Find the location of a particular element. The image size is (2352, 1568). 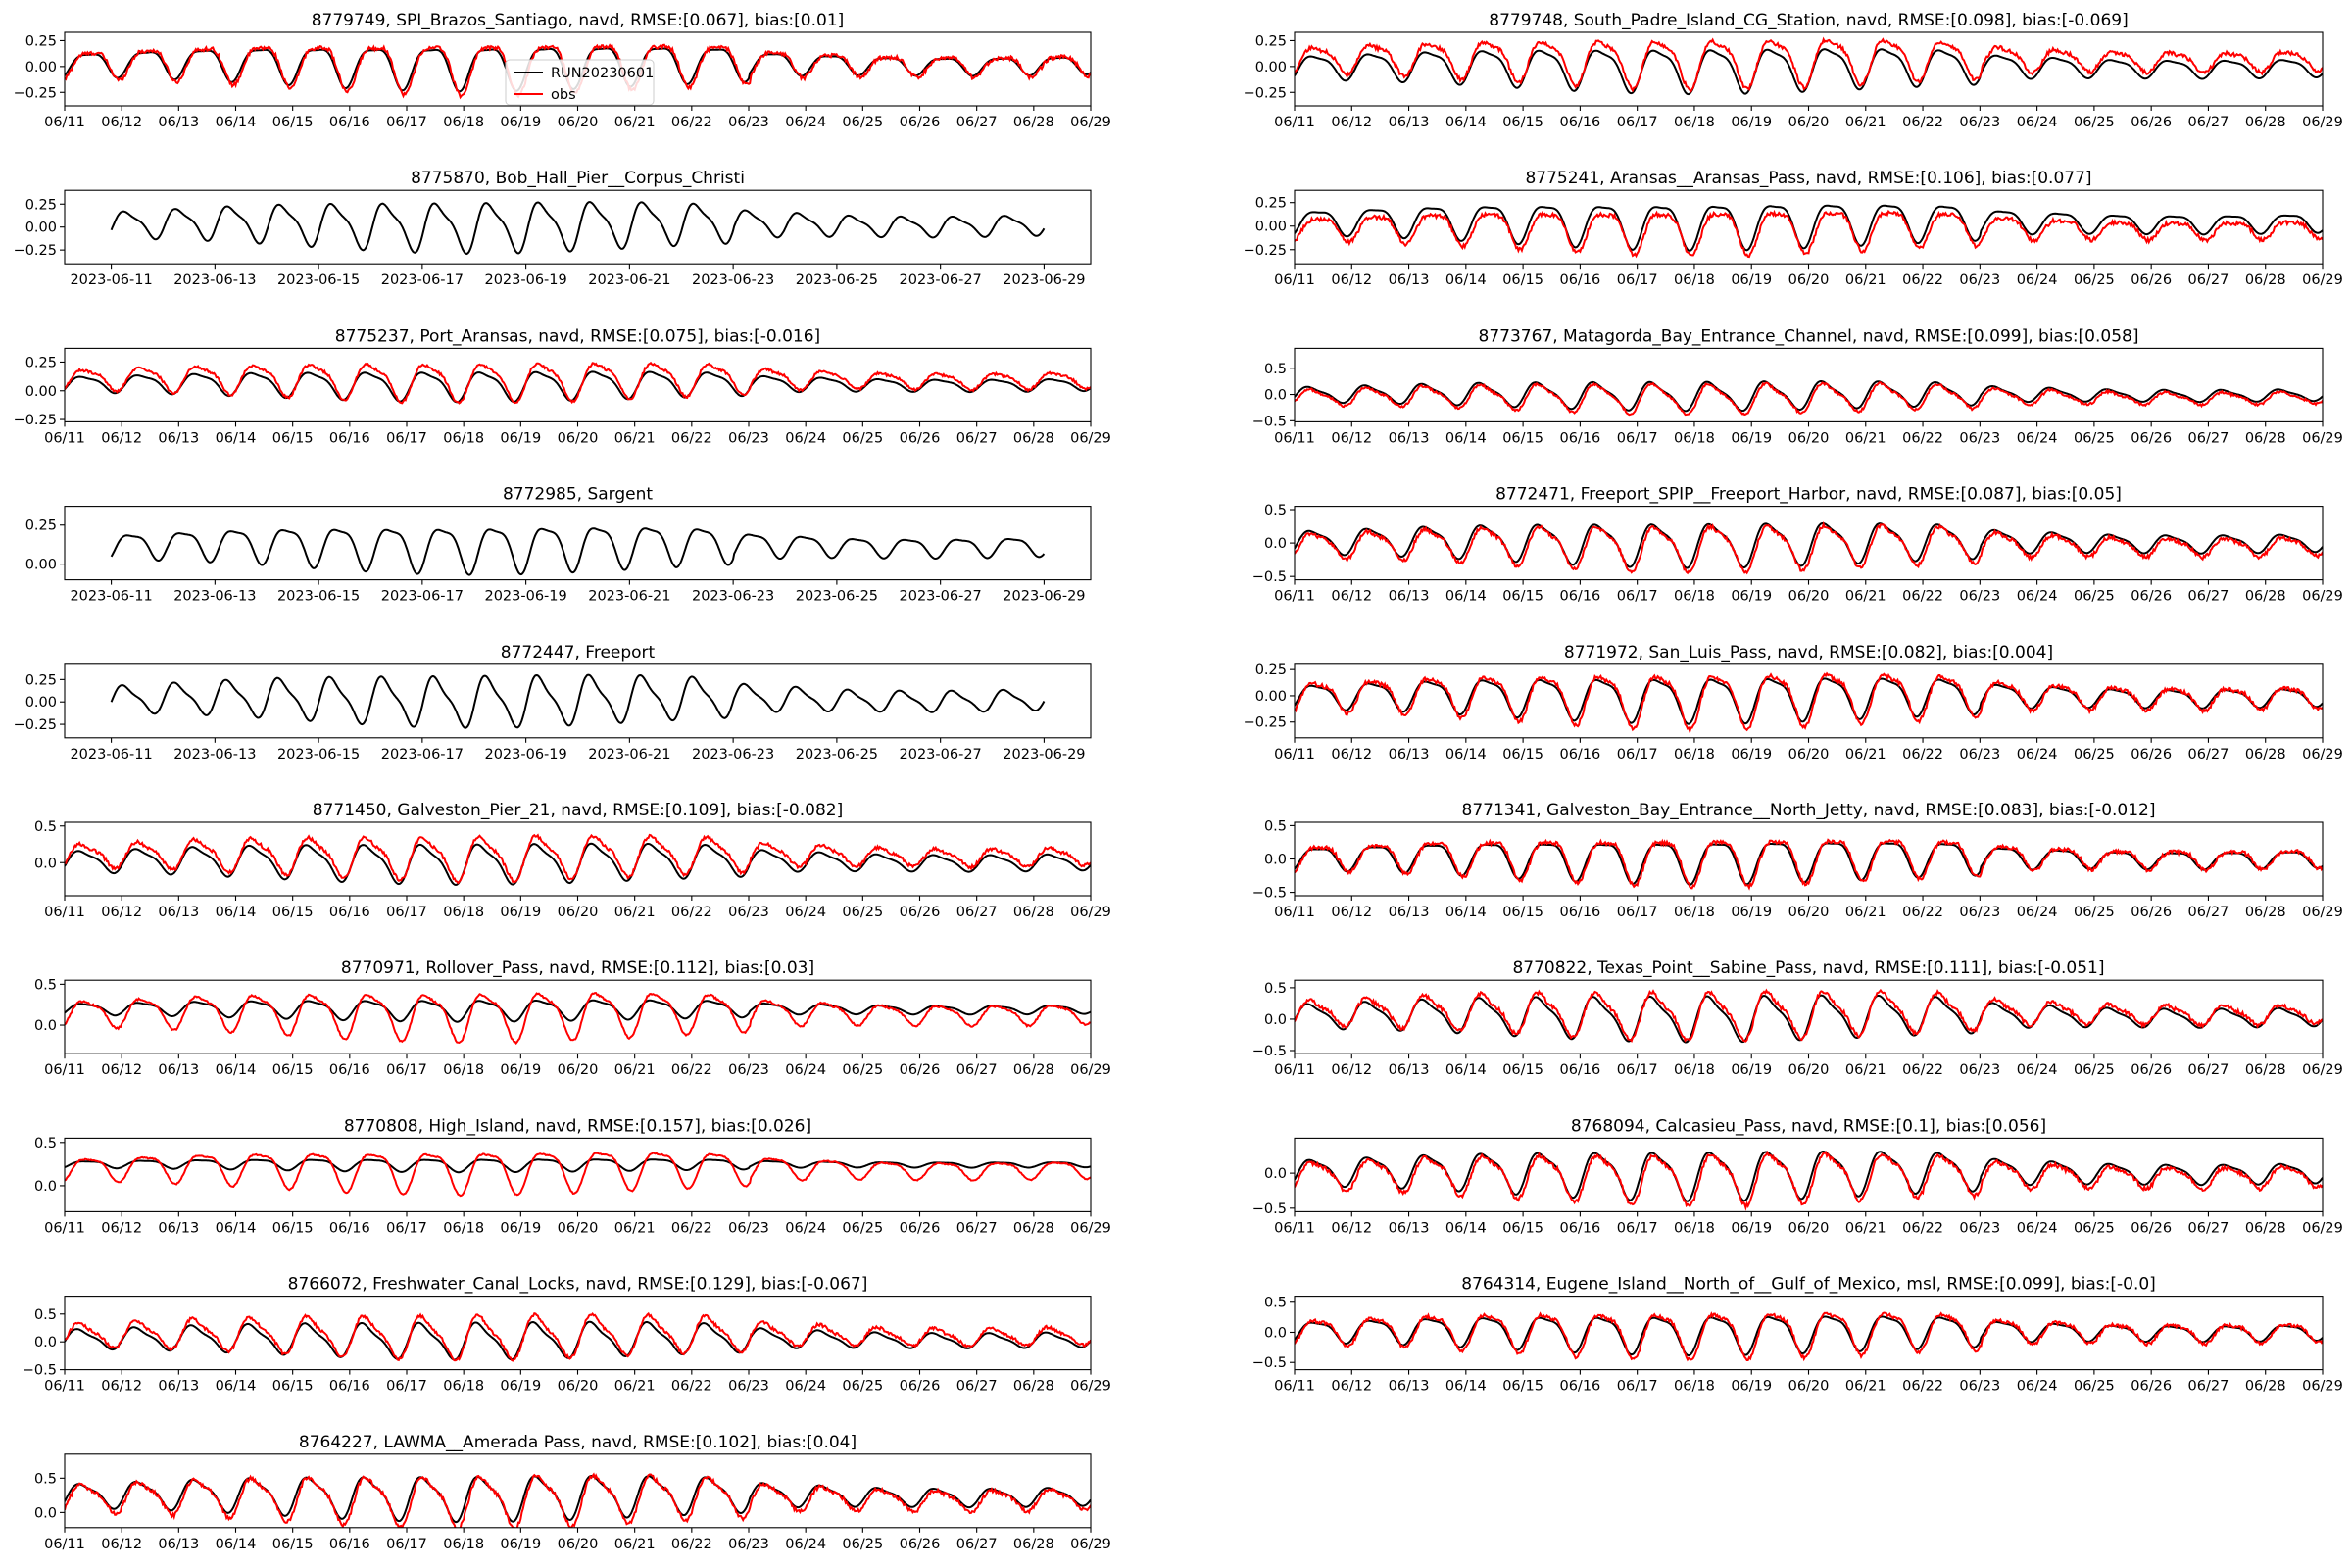

x-tick-label: 2023-06-13 is located at coordinates (214, 754).